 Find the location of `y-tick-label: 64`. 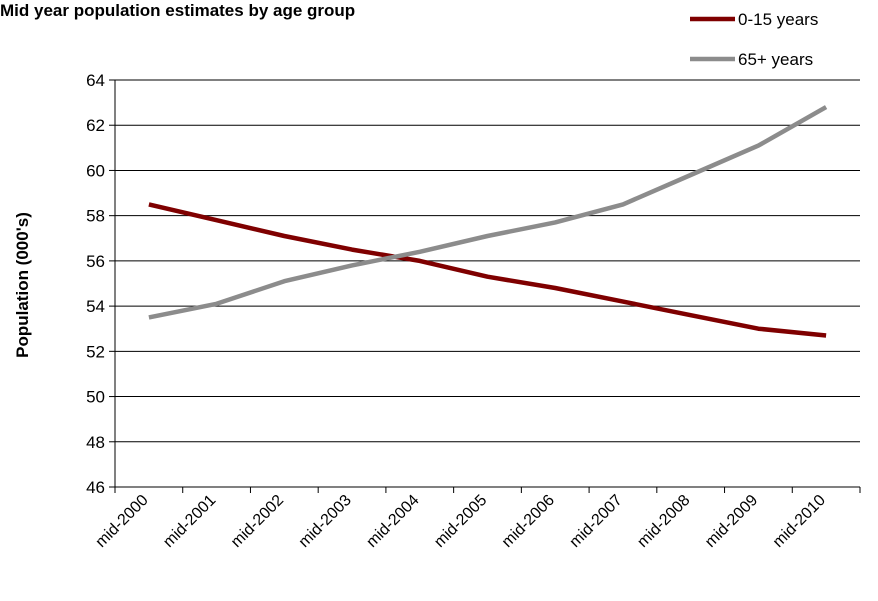

y-tick-label: 64 is located at coordinates (95, 80).